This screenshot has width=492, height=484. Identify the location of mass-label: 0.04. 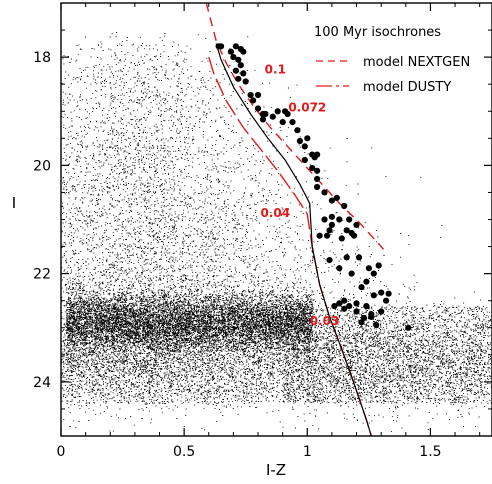
(275, 213).